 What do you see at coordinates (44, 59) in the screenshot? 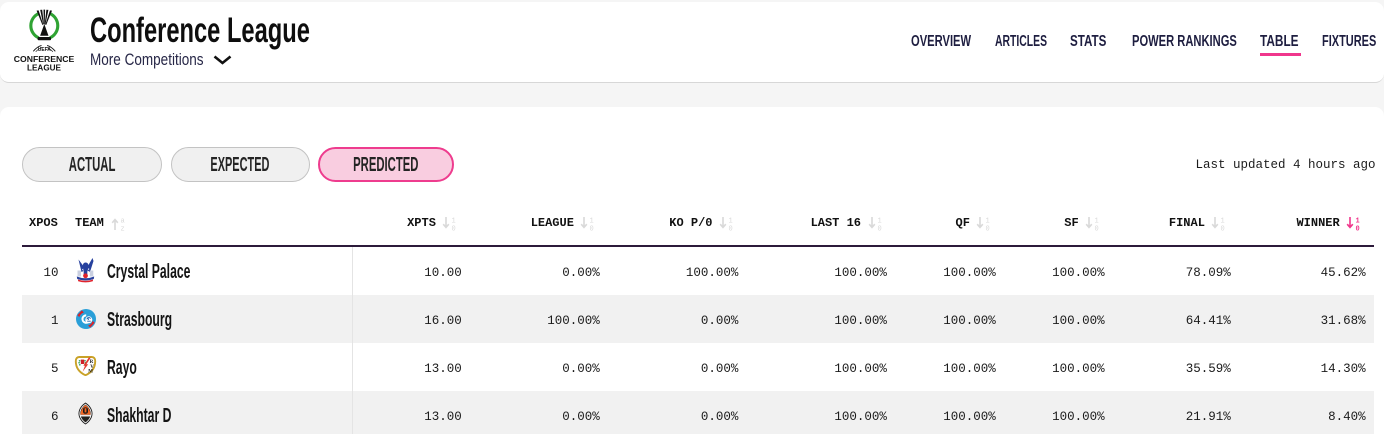
I see `svg-text: CONFERENCE` at bounding box center [44, 59].